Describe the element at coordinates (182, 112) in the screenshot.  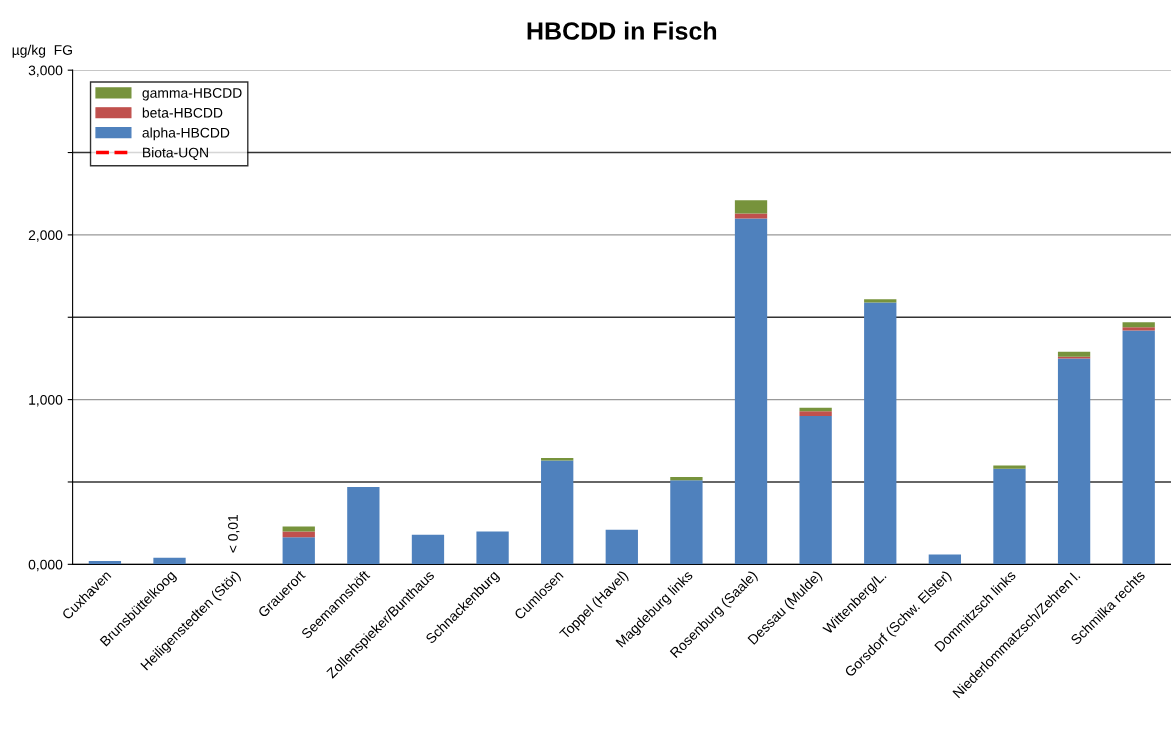
I see `legend-label: beta-HBCDD` at that location.